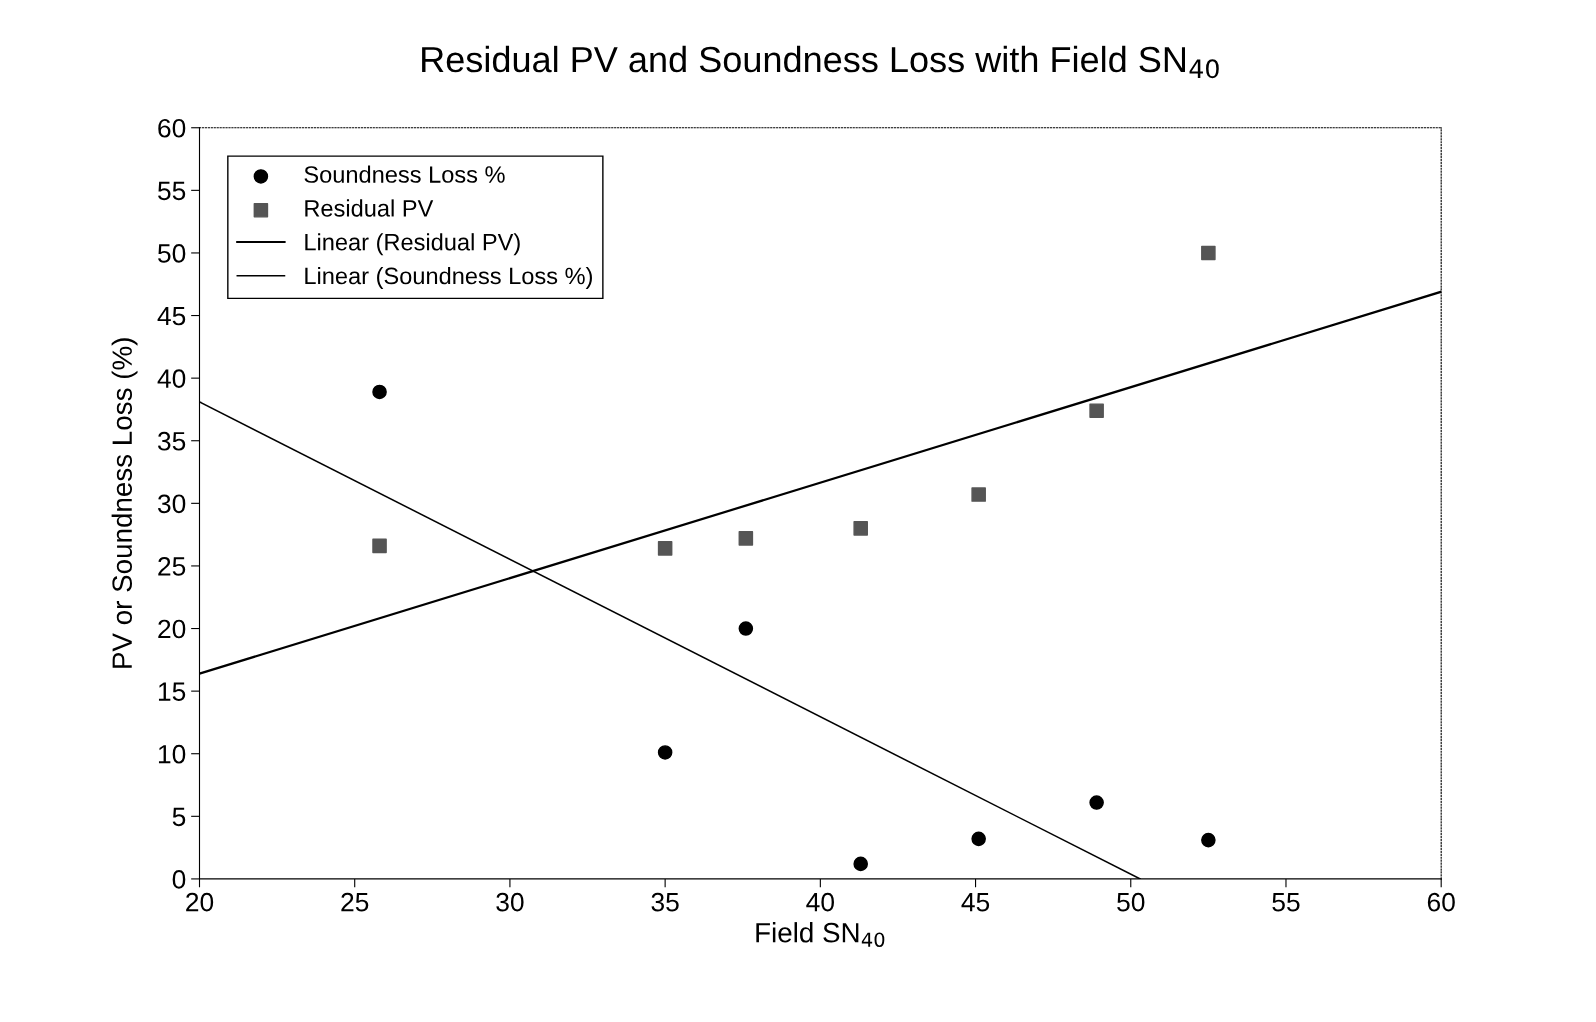 The width and height of the screenshot is (1596, 1022). Describe the element at coordinates (172, 128) in the screenshot. I see `y-tick-label: 60` at that location.